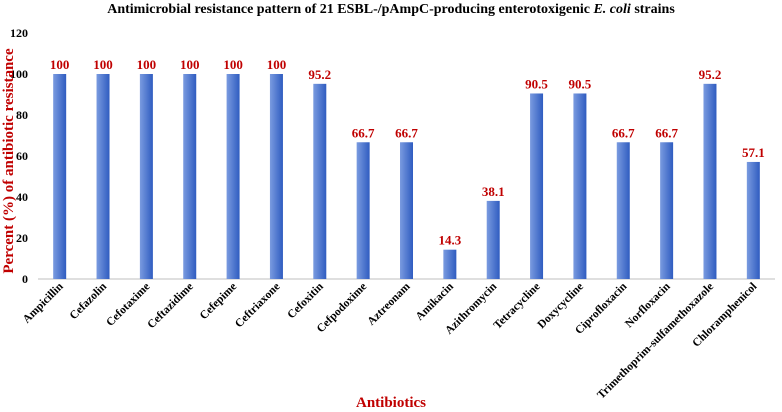  Describe the element at coordinates (218, 301) in the screenshot. I see `x-tick-label: Cefepime` at that location.